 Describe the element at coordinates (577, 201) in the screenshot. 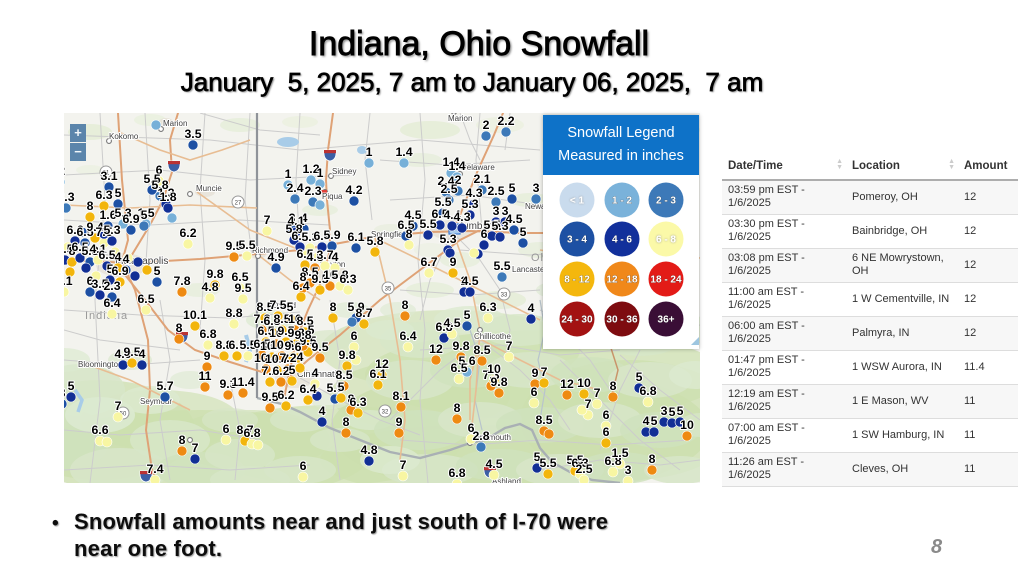

I see `svg-text: < 1` at that location.